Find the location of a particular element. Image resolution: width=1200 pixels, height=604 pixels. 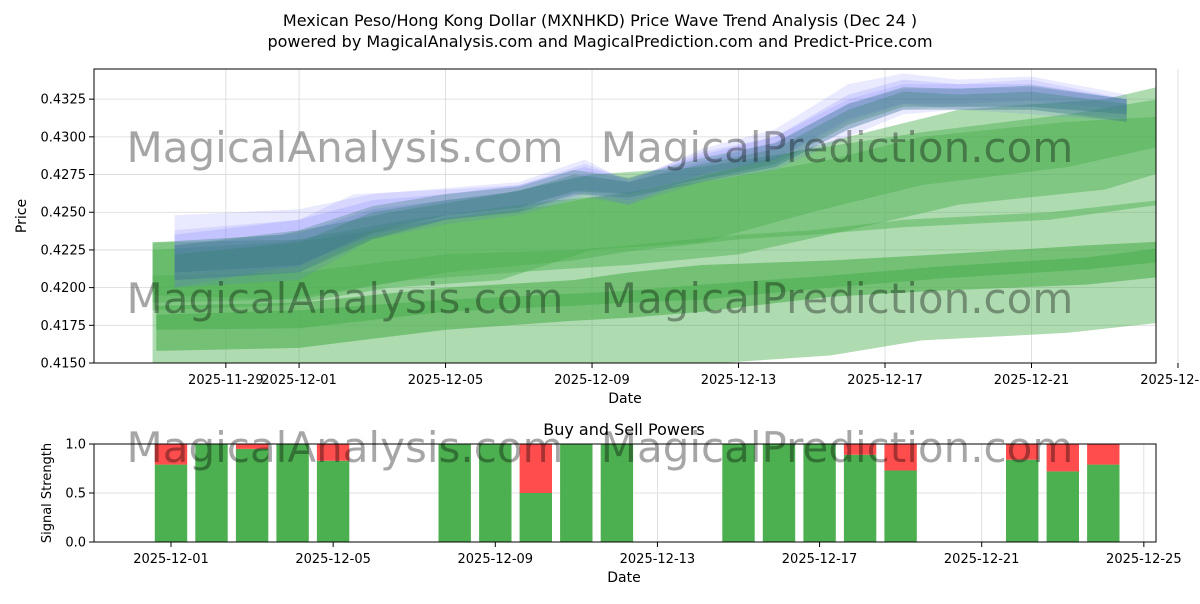

signal-chart-xlabel: Date is located at coordinates (623, 578).